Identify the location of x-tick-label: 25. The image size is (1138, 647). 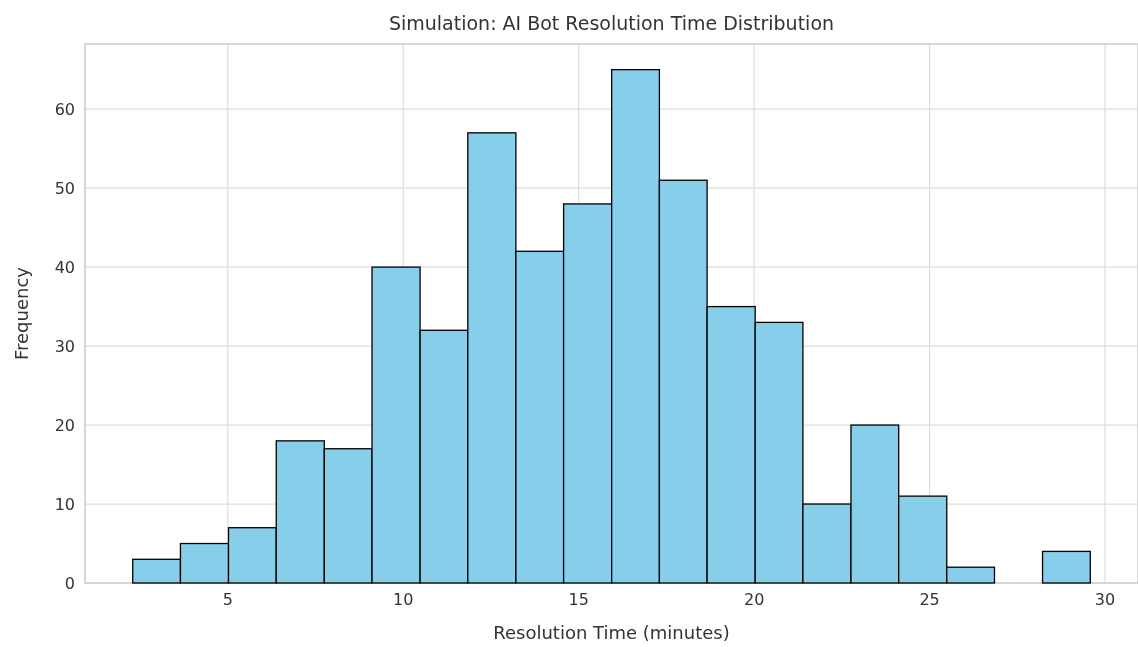
(929, 599).